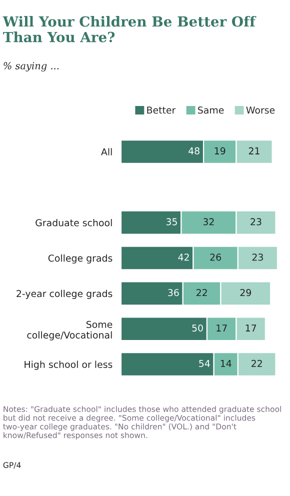 Image resolution: width=290 pixels, height=496 pixels. Describe the element at coordinates (211, 110) in the screenshot. I see `legend-label: Same` at that location.